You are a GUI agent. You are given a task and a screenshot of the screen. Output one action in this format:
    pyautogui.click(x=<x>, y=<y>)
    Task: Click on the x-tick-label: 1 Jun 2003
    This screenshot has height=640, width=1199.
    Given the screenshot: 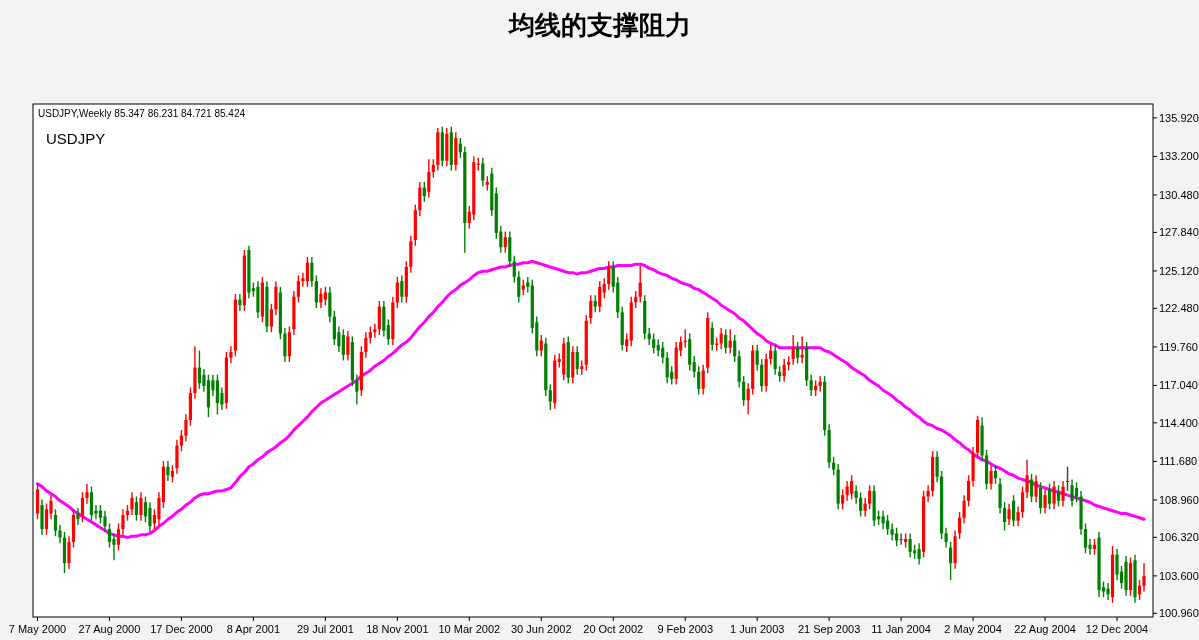 What is the action you would take?
    pyautogui.click(x=757, y=629)
    